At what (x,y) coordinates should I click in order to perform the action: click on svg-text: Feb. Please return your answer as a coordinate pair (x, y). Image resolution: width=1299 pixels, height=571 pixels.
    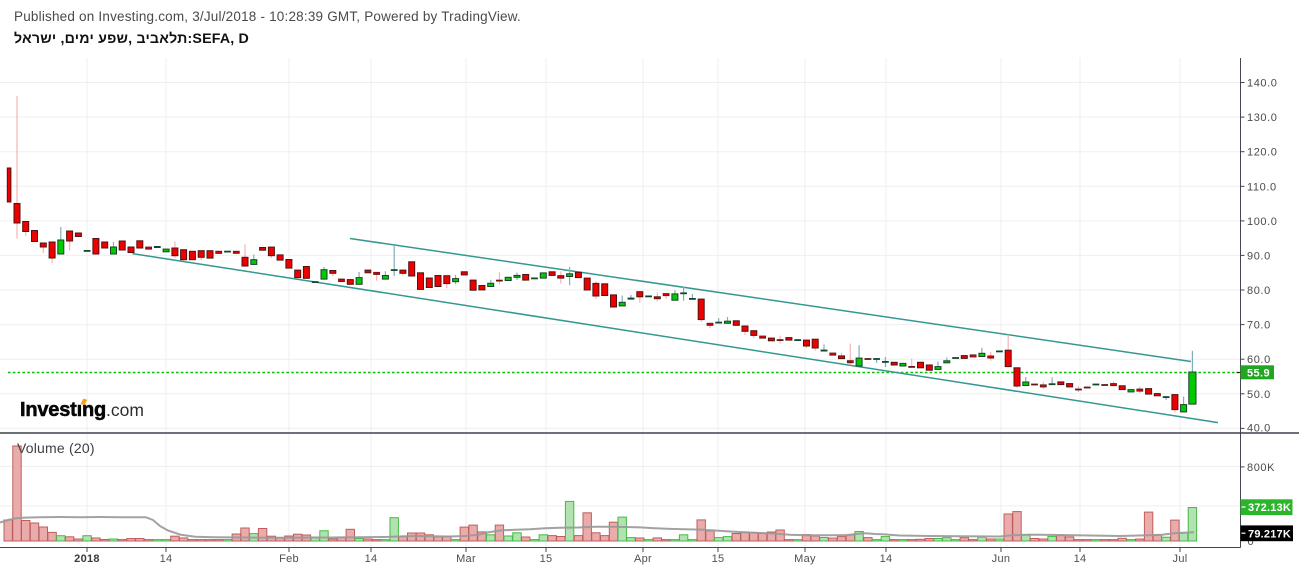
    Looking at the image, I should click on (289, 559).